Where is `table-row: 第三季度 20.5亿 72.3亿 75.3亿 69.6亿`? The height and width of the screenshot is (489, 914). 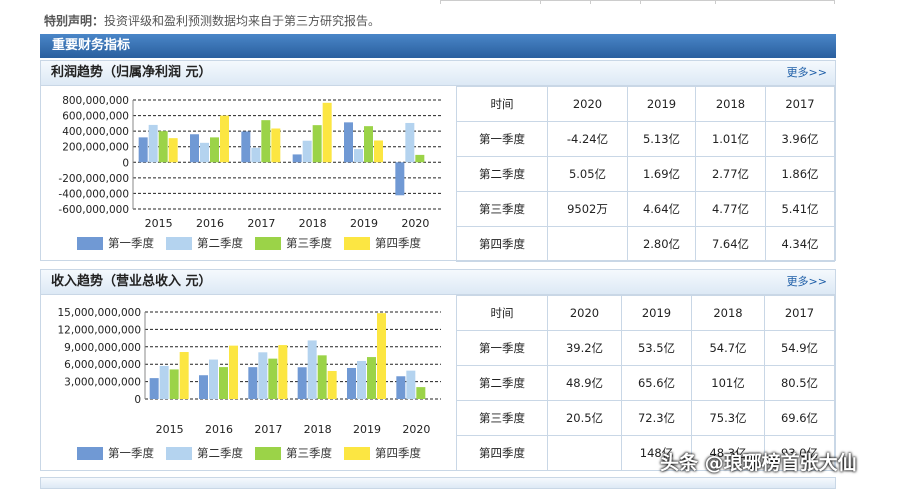 table-row: 第三季度 20.5亿 72.3亿 75.3亿 69.6亿 is located at coordinates (645, 418).